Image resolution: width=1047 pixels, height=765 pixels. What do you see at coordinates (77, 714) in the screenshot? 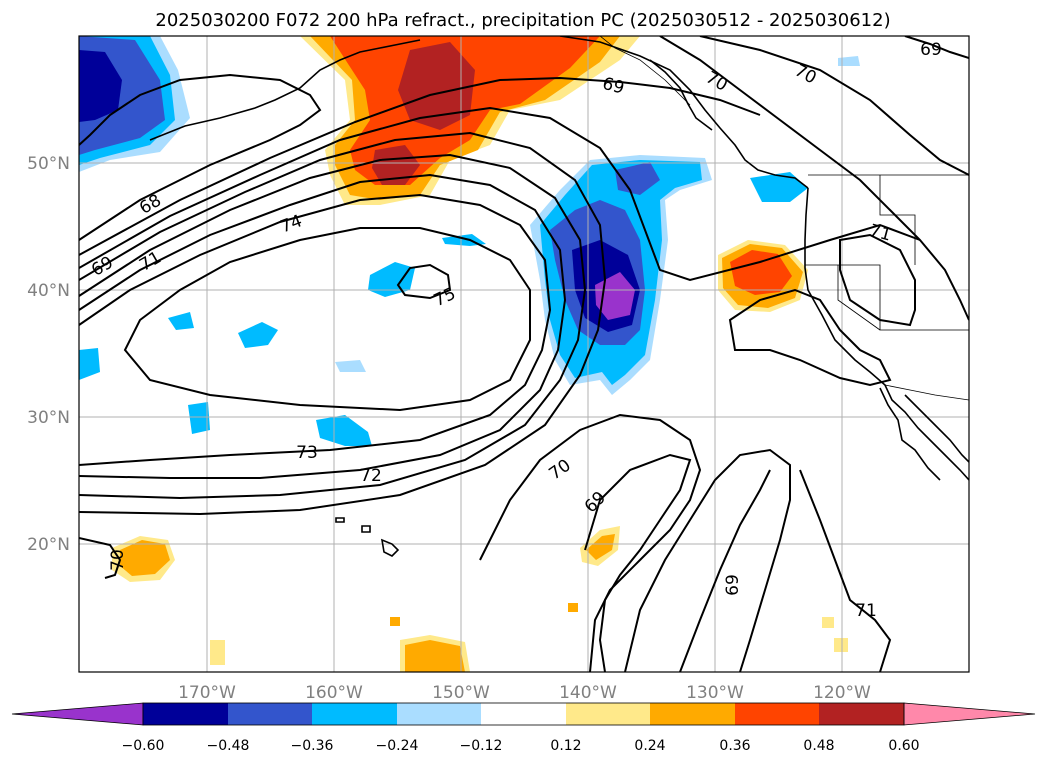
I see `colorbar-extend-left` at bounding box center [77, 714].